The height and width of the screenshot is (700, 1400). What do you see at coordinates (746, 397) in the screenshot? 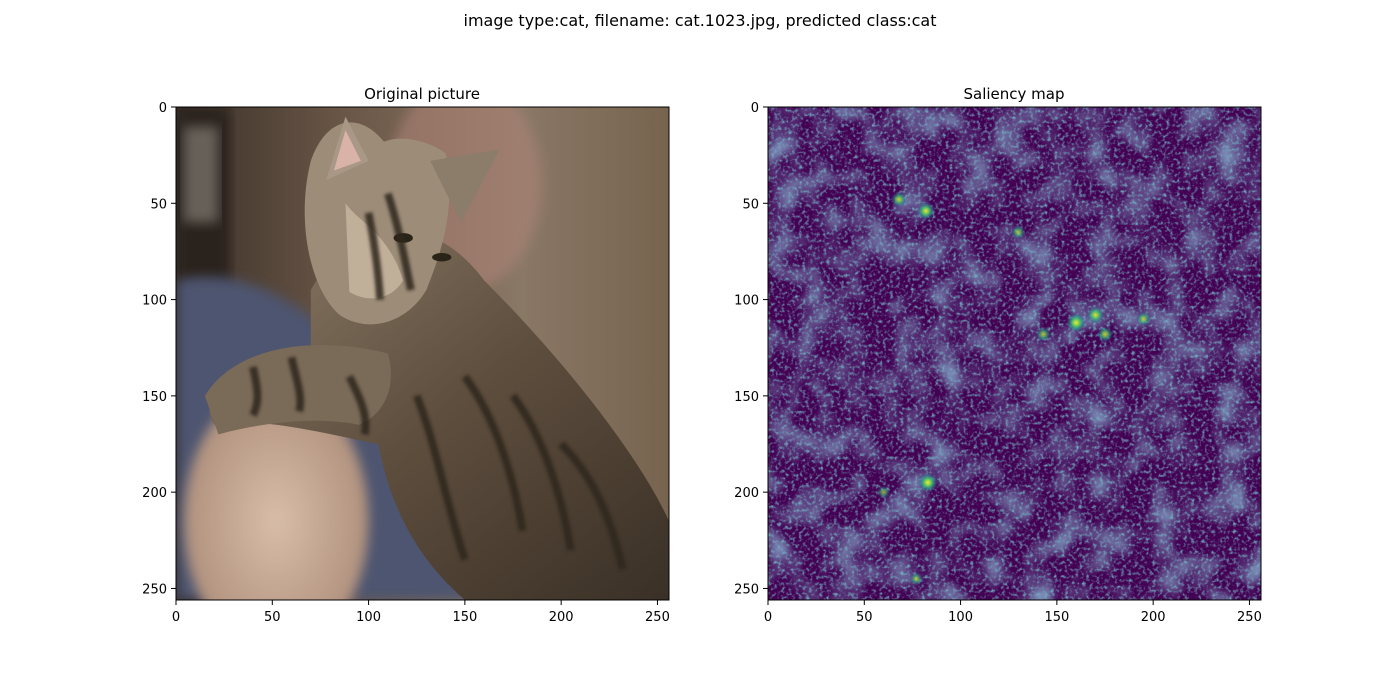
I see `saliency-map-ytick-label: 150` at bounding box center [746, 397].